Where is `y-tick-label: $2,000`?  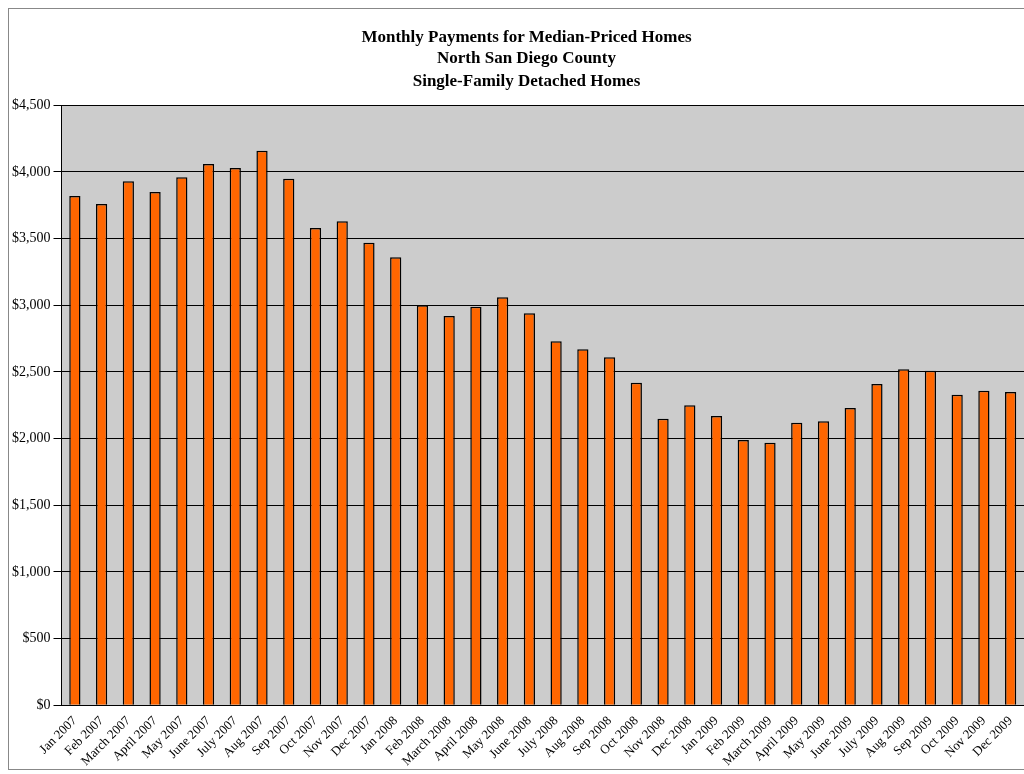 y-tick-label: $2,000 is located at coordinates (31, 438).